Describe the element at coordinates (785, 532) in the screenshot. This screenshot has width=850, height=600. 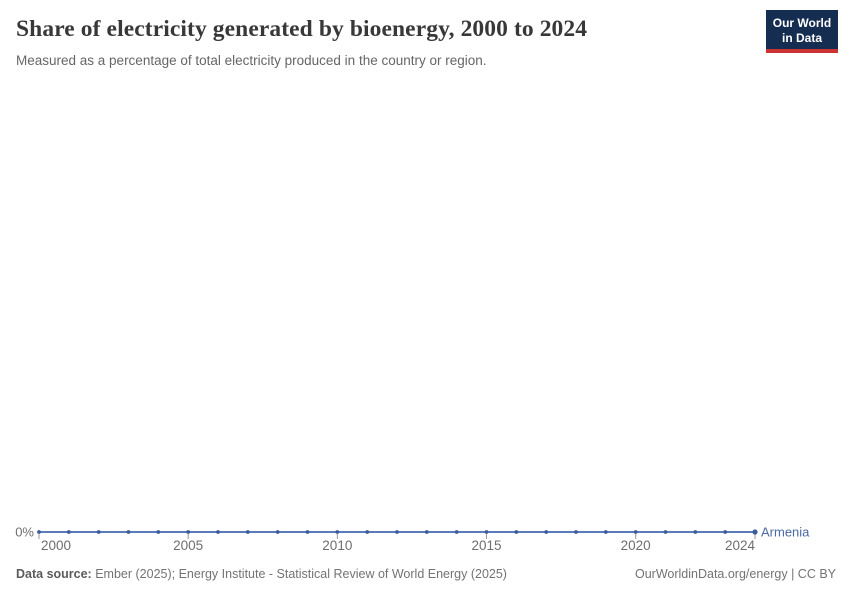
I see `series-label-armenia: Armenia` at that location.